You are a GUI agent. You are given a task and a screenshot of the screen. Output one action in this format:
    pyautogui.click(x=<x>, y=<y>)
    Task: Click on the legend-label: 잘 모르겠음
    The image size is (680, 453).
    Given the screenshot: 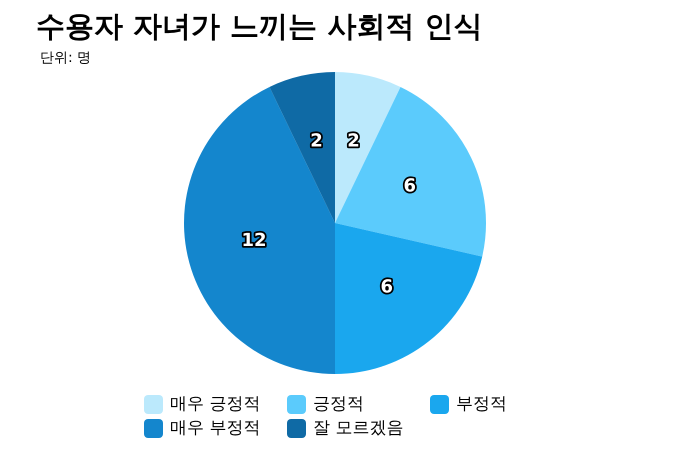 What is the action you would take?
    pyautogui.click(x=358, y=428)
    